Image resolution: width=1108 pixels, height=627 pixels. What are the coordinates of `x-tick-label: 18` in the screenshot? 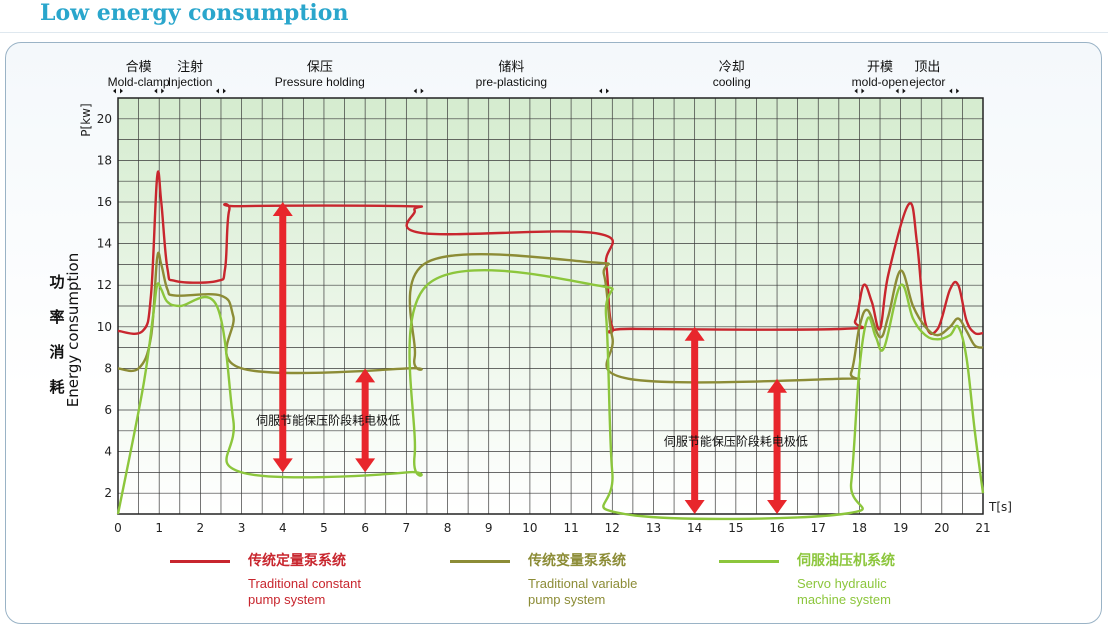 It's located at (859, 528).